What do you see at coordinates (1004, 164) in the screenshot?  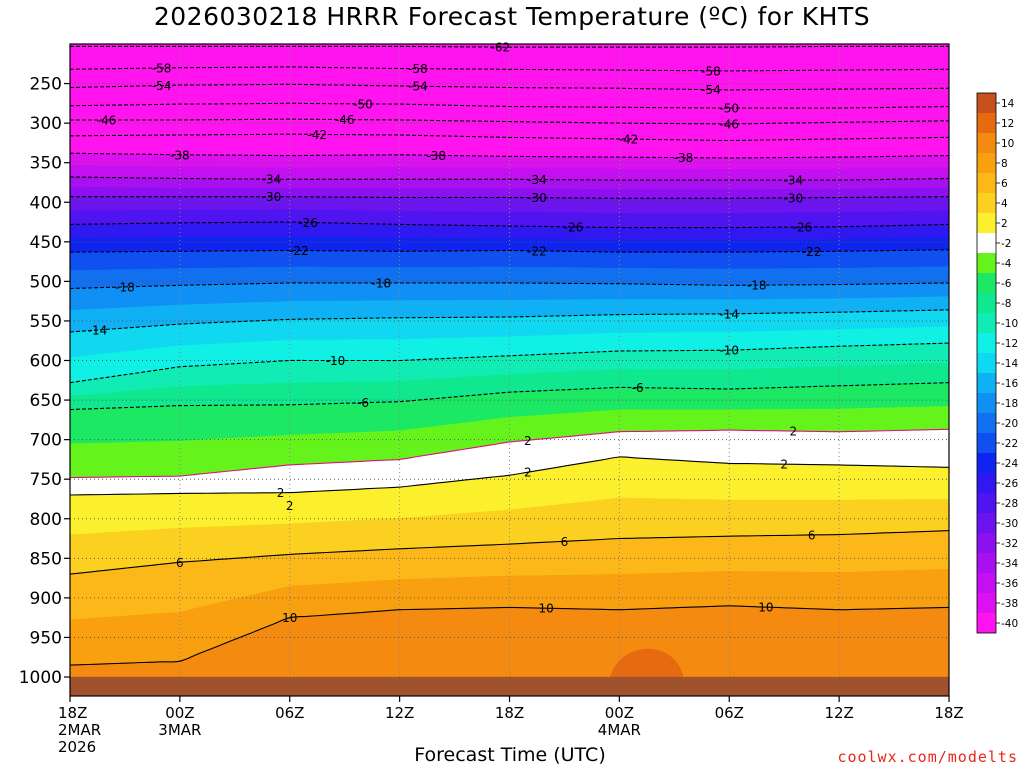 I see `colorbar-label: 8` at bounding box center [1004, 164].